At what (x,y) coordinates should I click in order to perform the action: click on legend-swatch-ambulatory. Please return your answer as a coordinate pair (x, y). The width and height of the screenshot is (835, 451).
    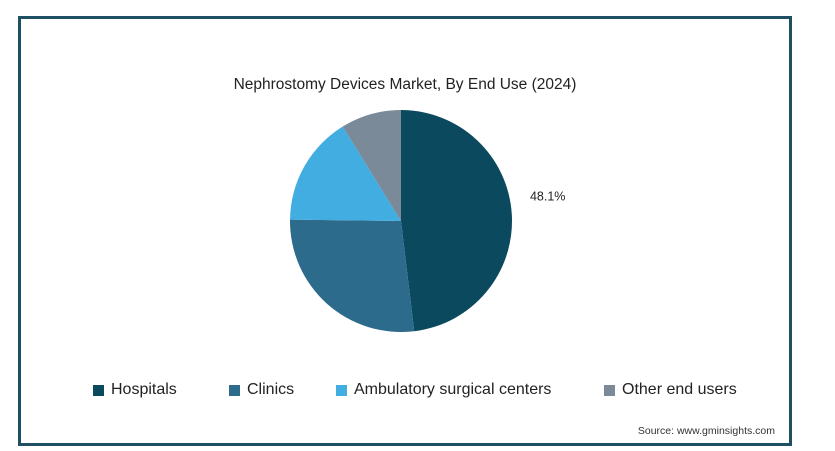
    Looking at the image, I should click on (341, 390).